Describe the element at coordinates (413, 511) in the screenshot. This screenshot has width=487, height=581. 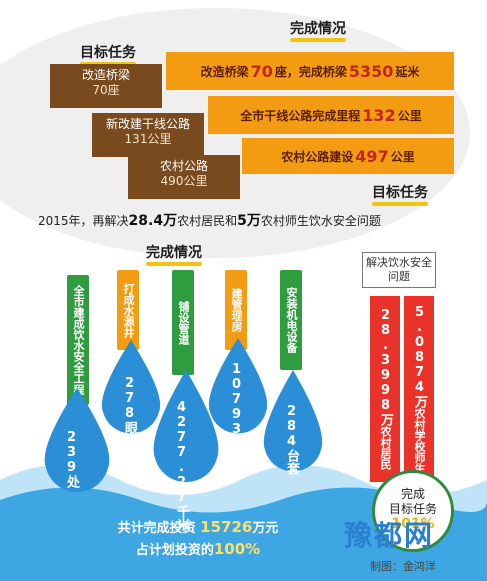
I see `completion-badge: 完成 目标任务 101%` at that location.